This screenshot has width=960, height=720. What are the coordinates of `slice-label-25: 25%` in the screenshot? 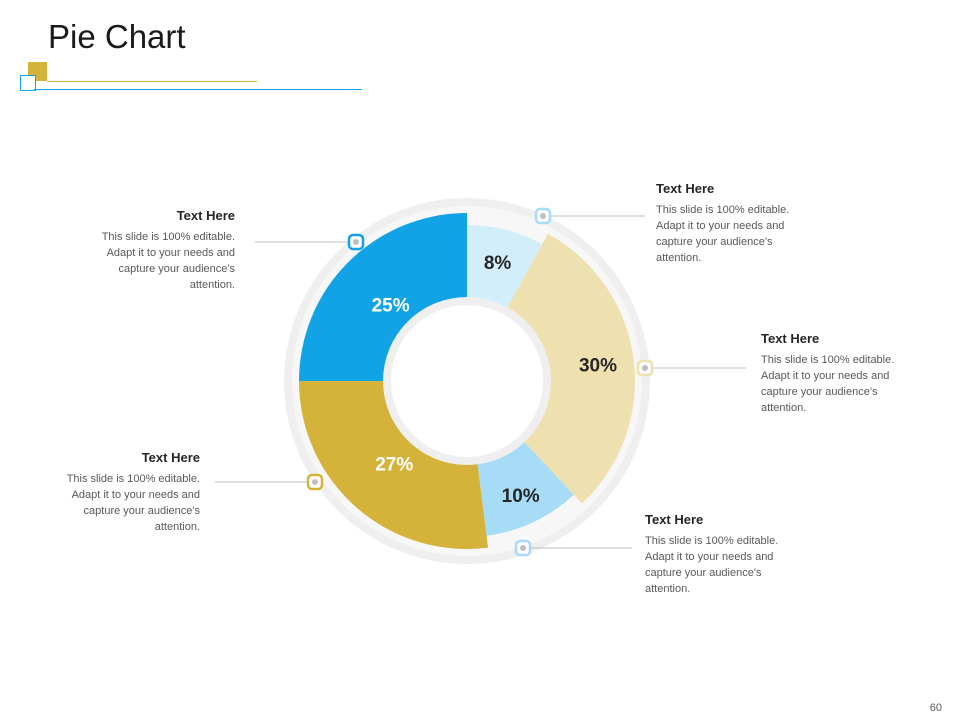 It's located at (391, 306).